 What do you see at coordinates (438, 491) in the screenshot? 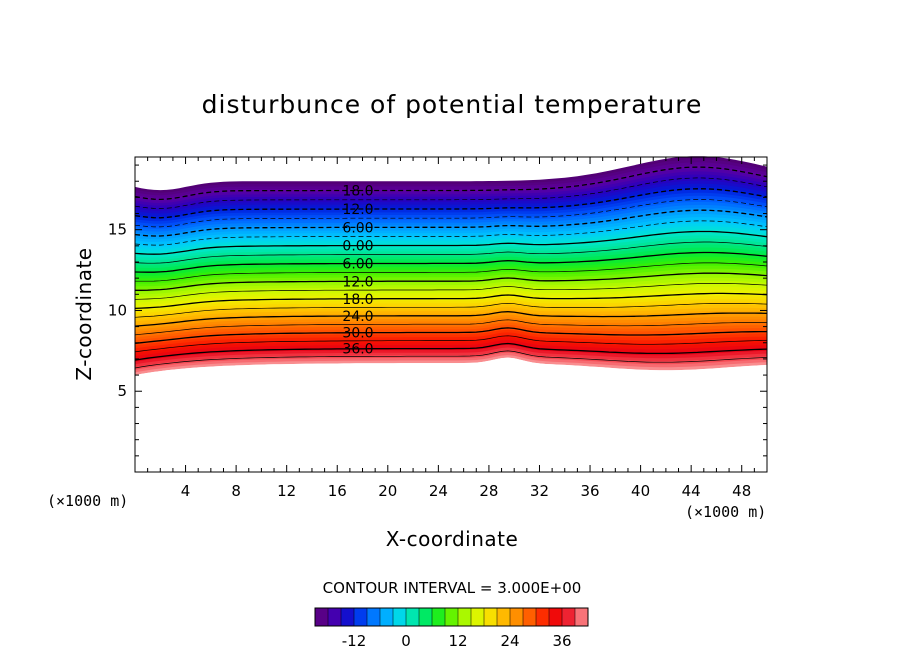
I see `x-tick-label: 24` at bounding box center [438, 491].